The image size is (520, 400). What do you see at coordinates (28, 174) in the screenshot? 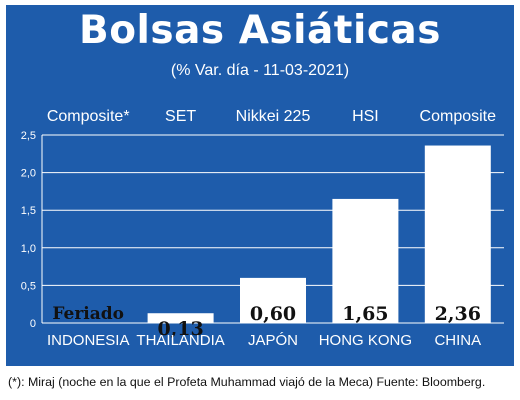
I see `y-tick-label: 2,0` at bounding box center [28, 174].